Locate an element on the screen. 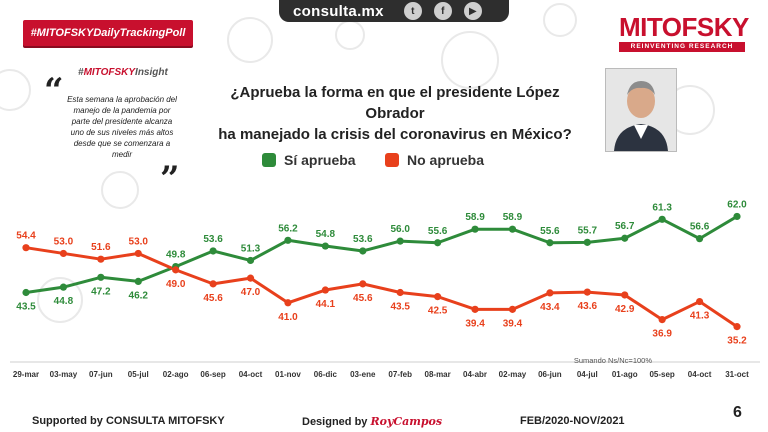 The image size is (768, 432). youtube-icon: ▶ is located at coordinates (472, 11).